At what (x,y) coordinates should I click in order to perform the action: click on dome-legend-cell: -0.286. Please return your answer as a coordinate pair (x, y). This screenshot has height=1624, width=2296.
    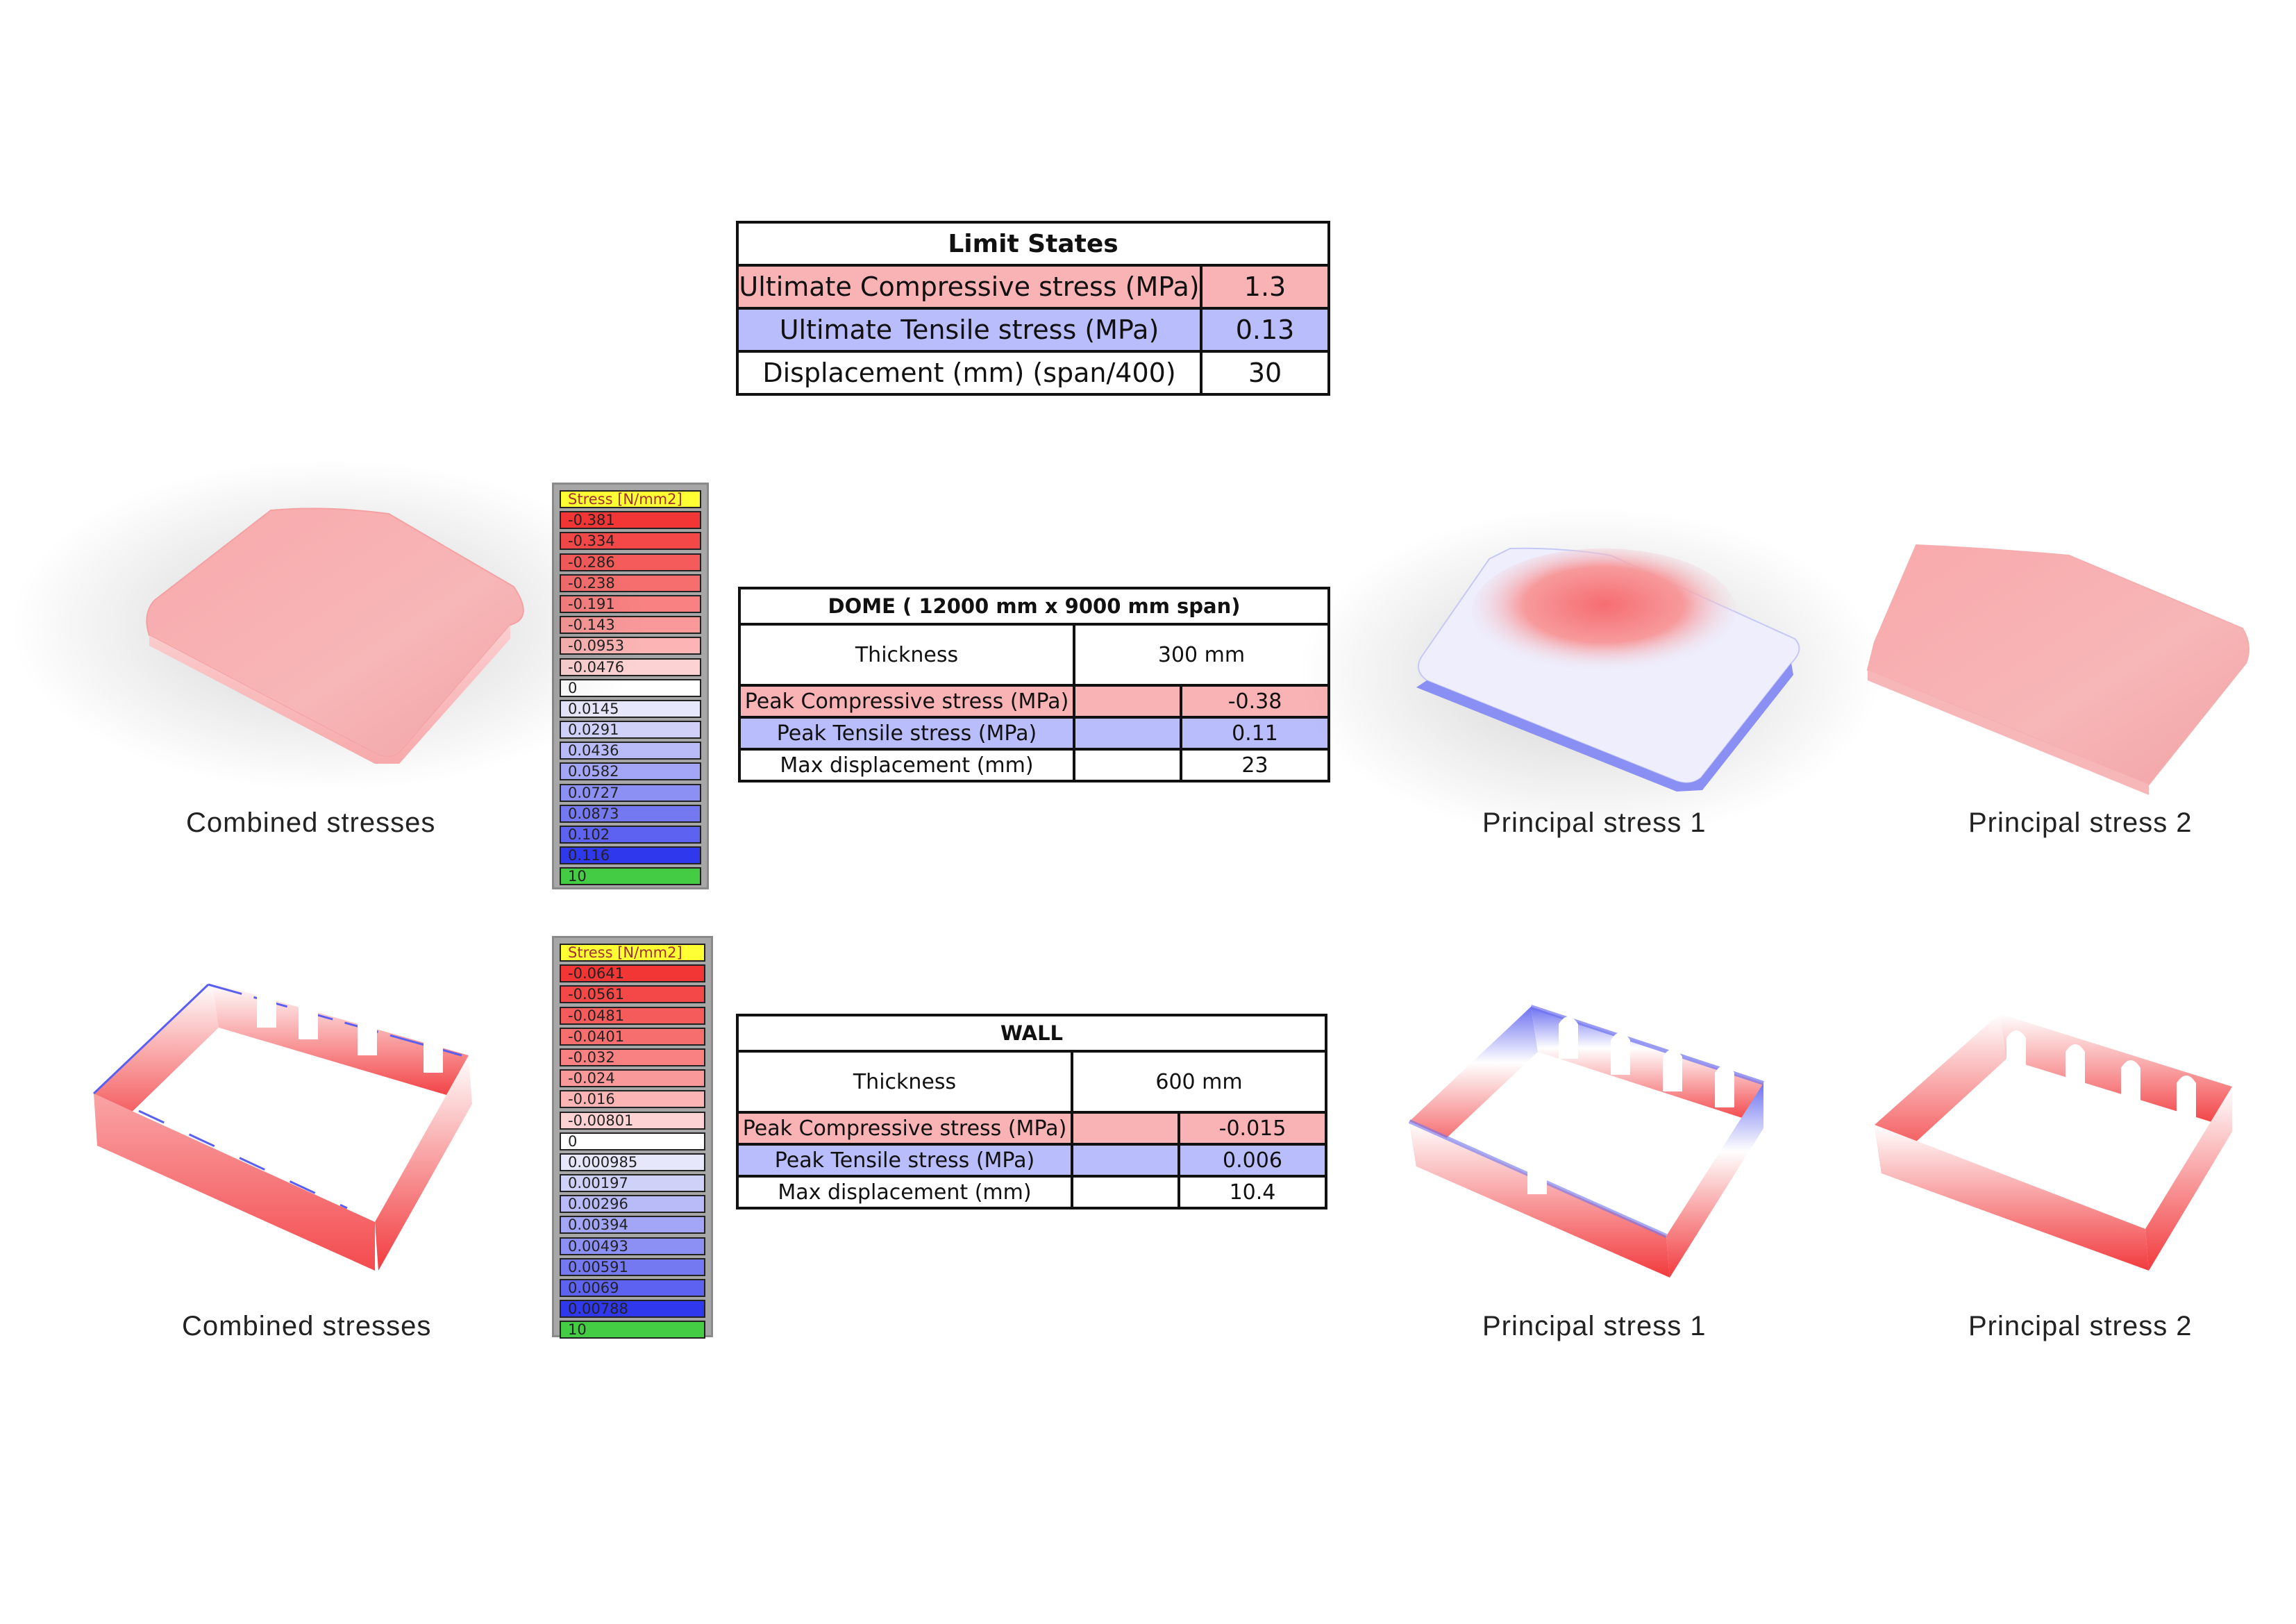
    Looking at the image, I should click on (630, 562).